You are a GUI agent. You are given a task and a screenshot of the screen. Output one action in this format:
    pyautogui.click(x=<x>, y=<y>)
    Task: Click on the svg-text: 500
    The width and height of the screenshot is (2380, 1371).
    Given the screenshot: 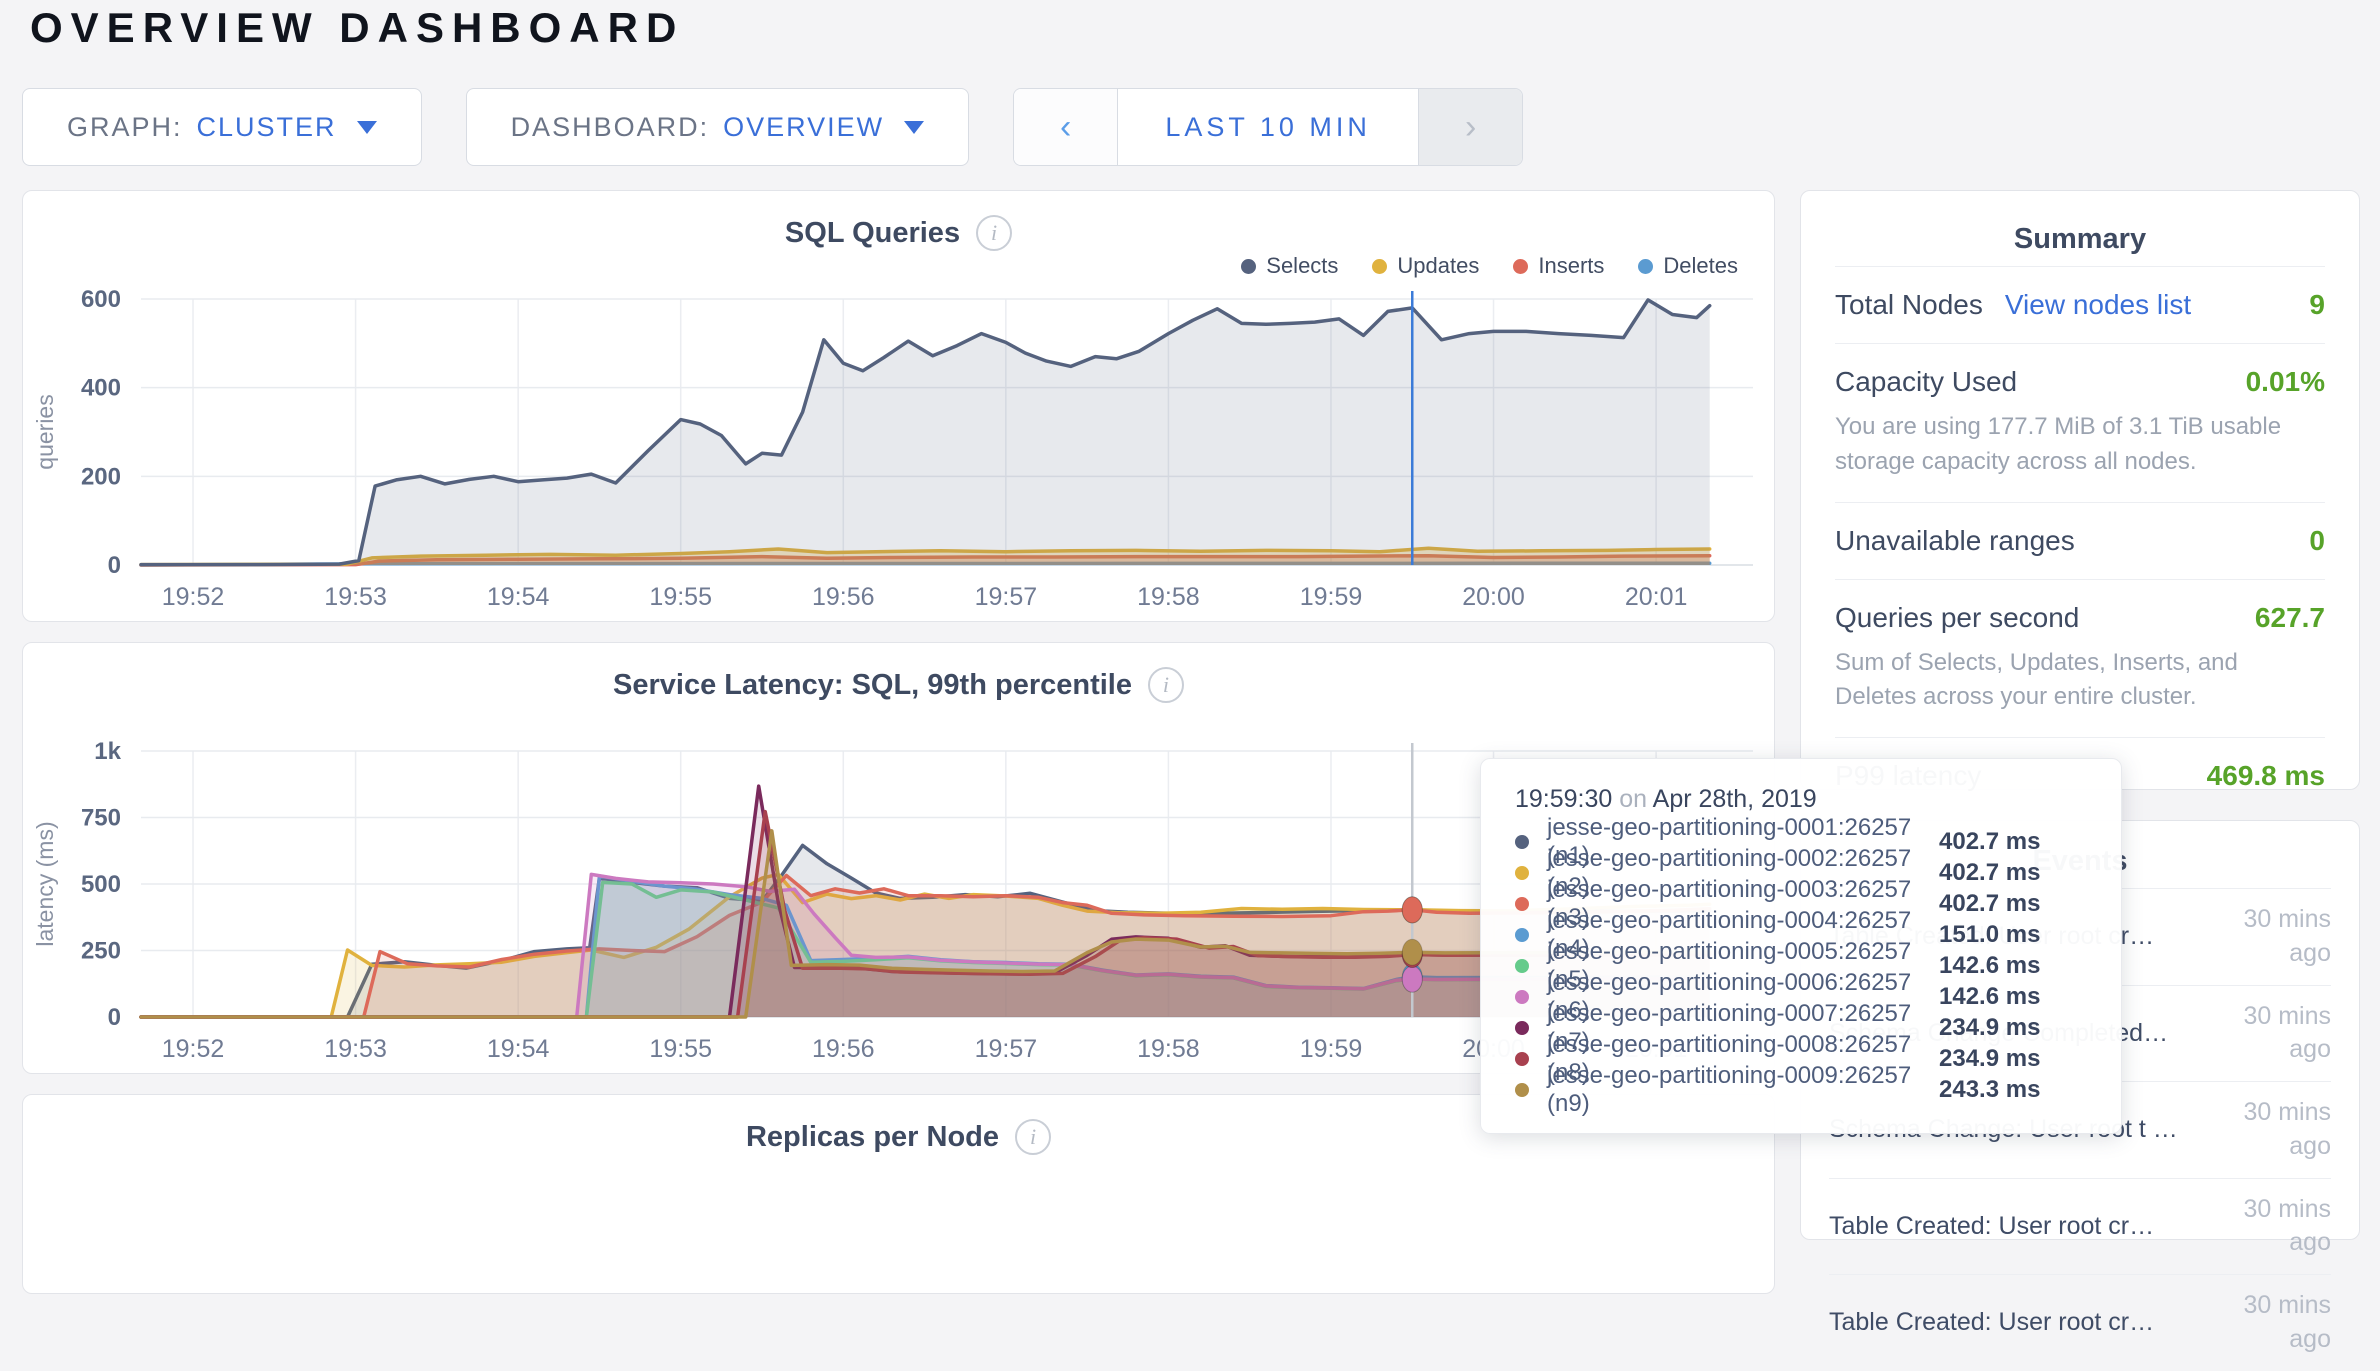 What is the action you would take?
    pyautogui.click(x=101, y=884)
    